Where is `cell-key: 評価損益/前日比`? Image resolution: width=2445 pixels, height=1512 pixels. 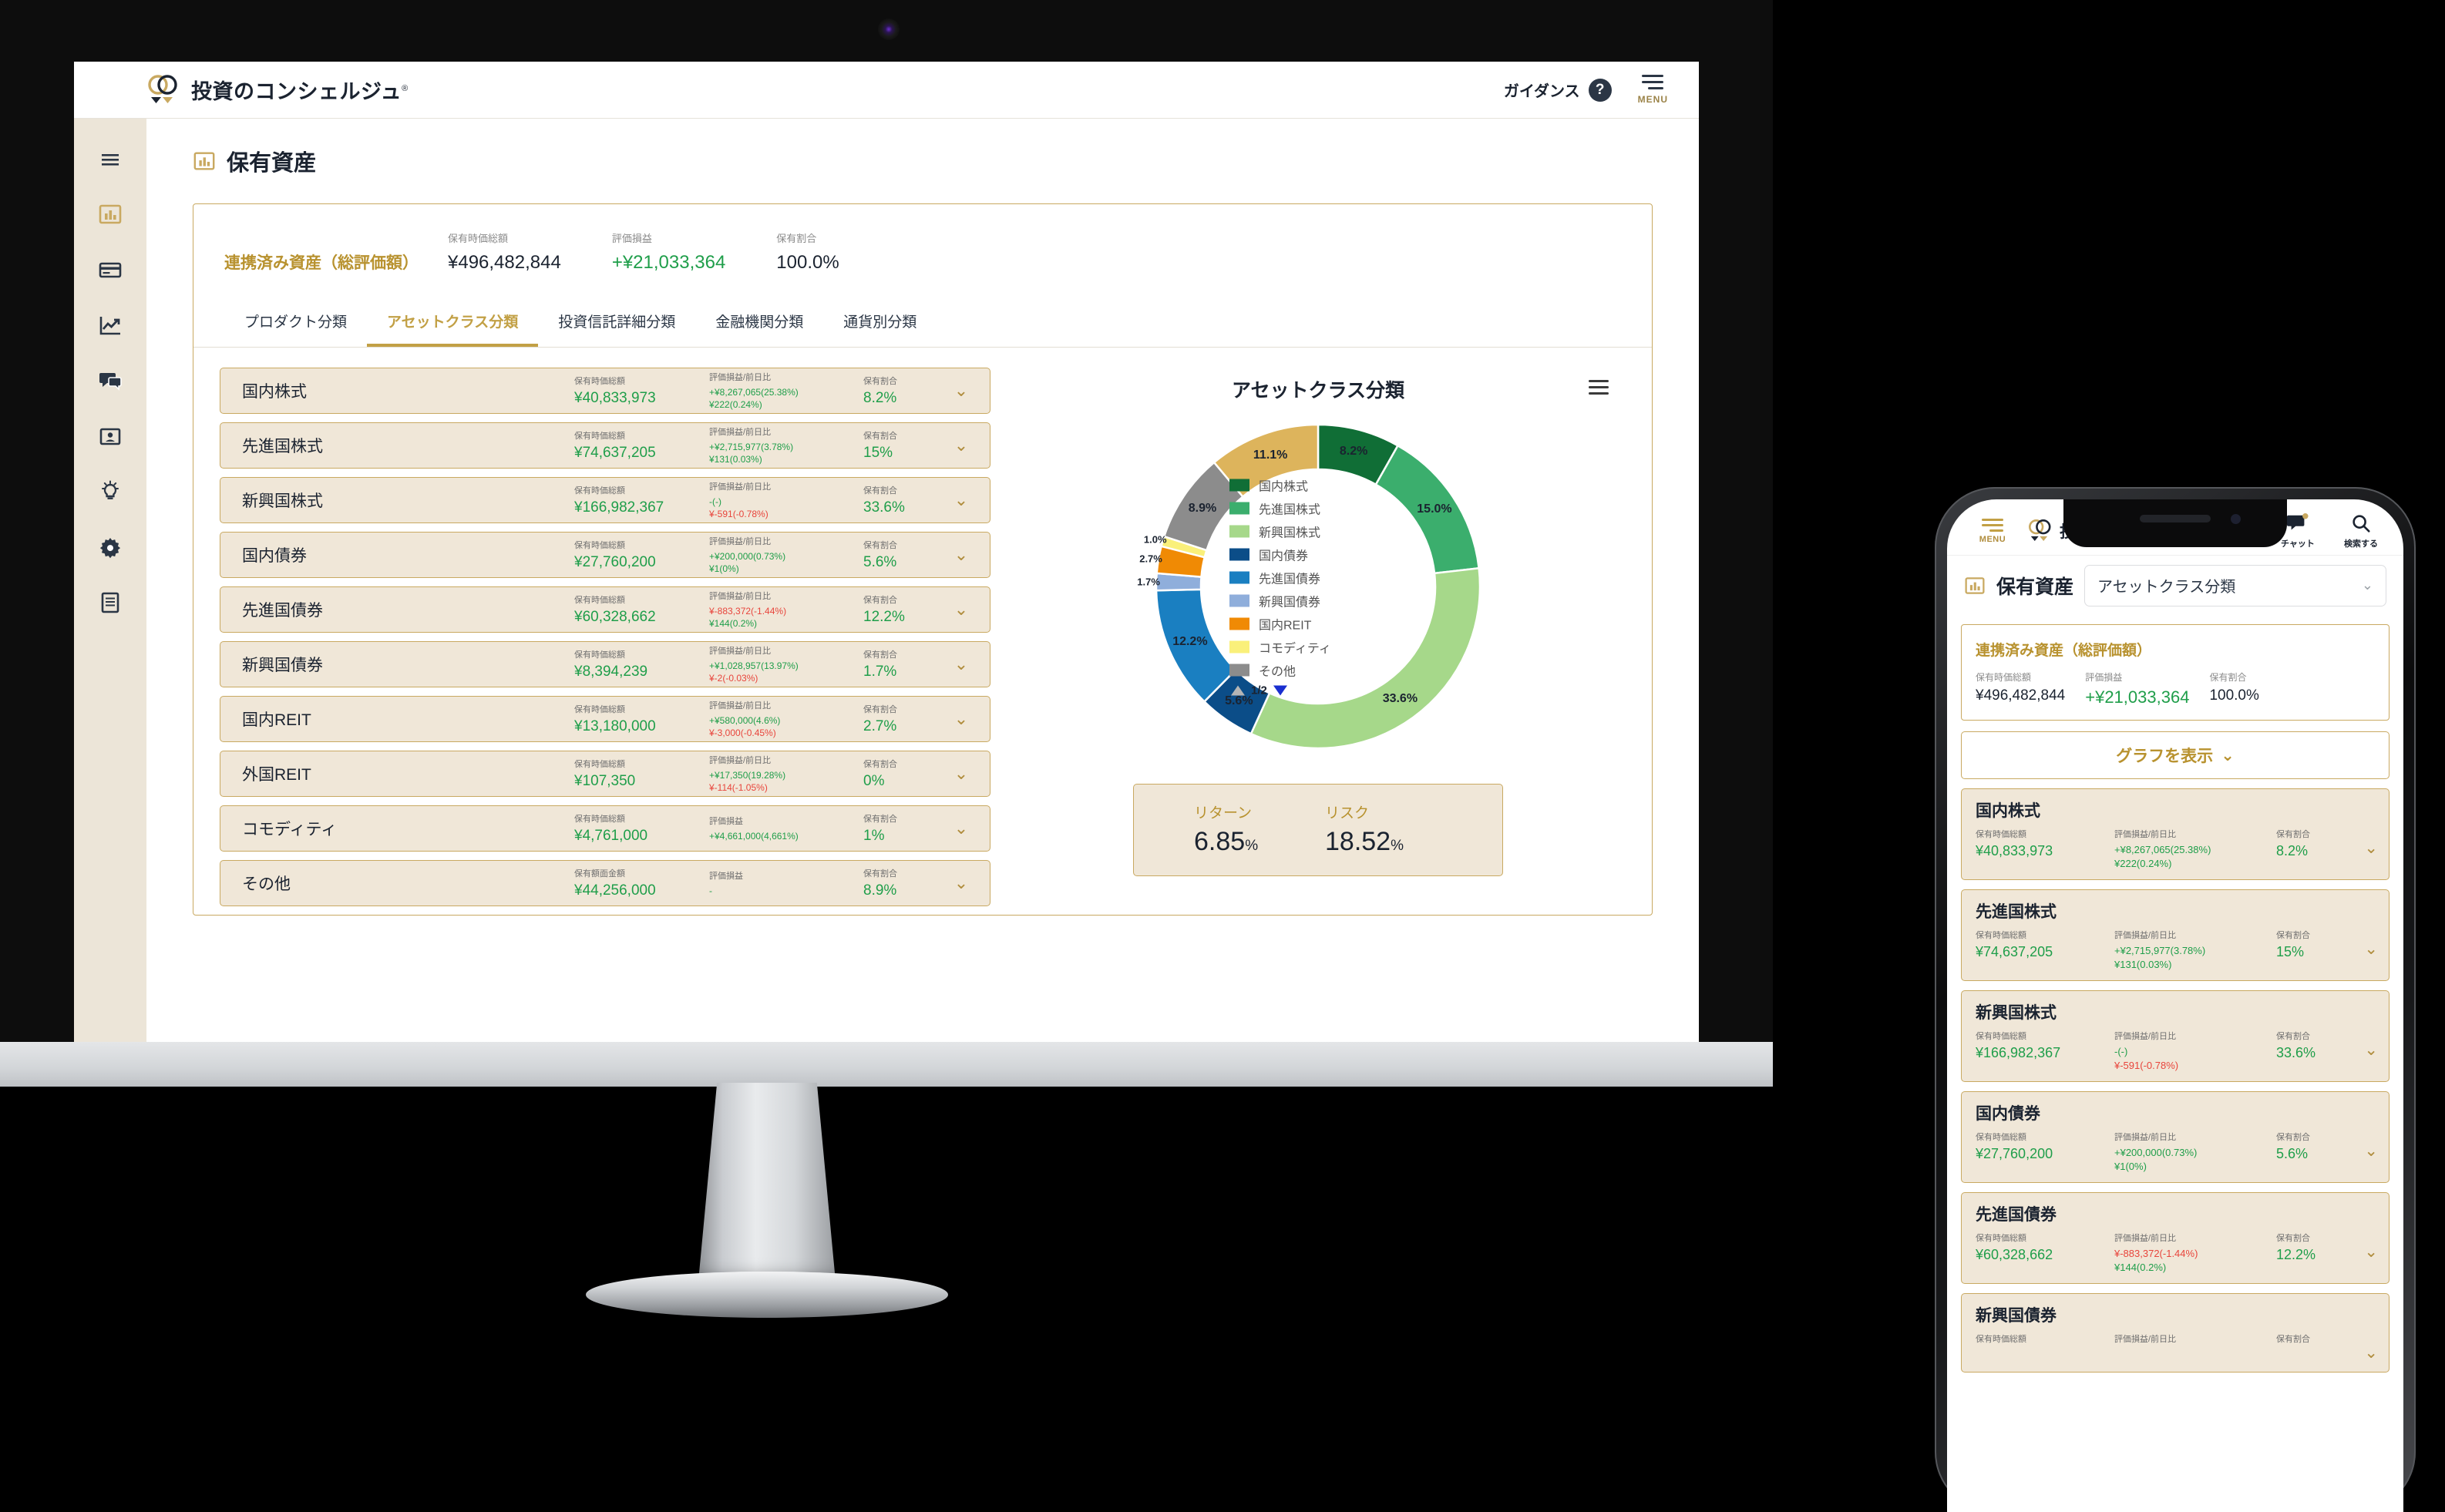 cell-key: 評価損益/前日比 is located at coordinates (740, 651).